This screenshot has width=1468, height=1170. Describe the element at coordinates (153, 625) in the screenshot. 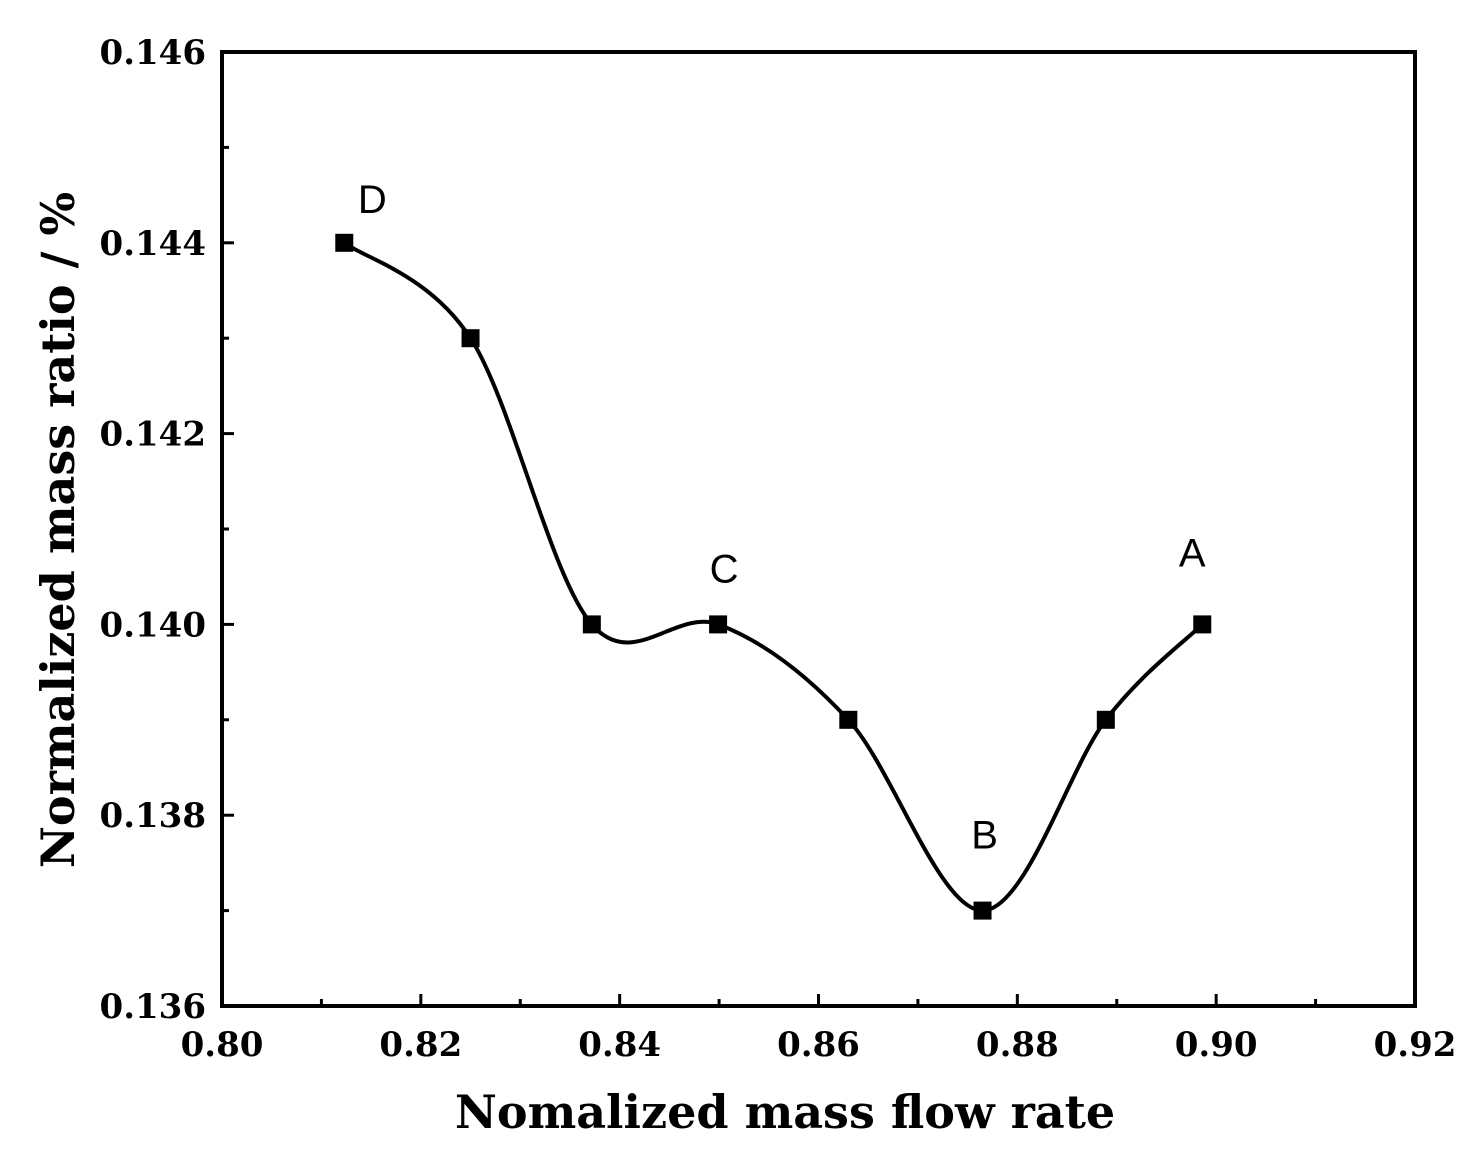

I see `y-tick-label: 0.140` at that location.